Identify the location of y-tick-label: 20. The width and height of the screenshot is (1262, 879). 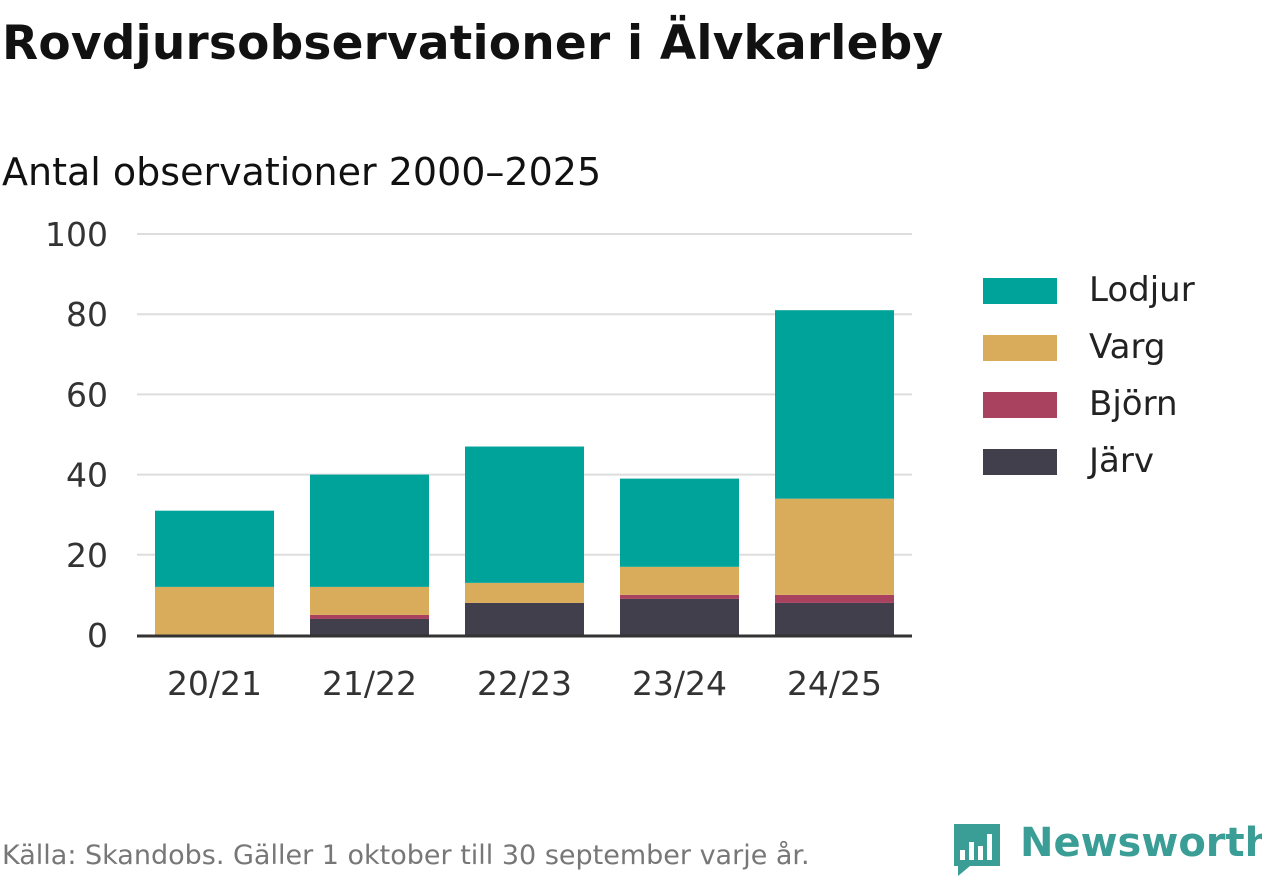
(87, 555).